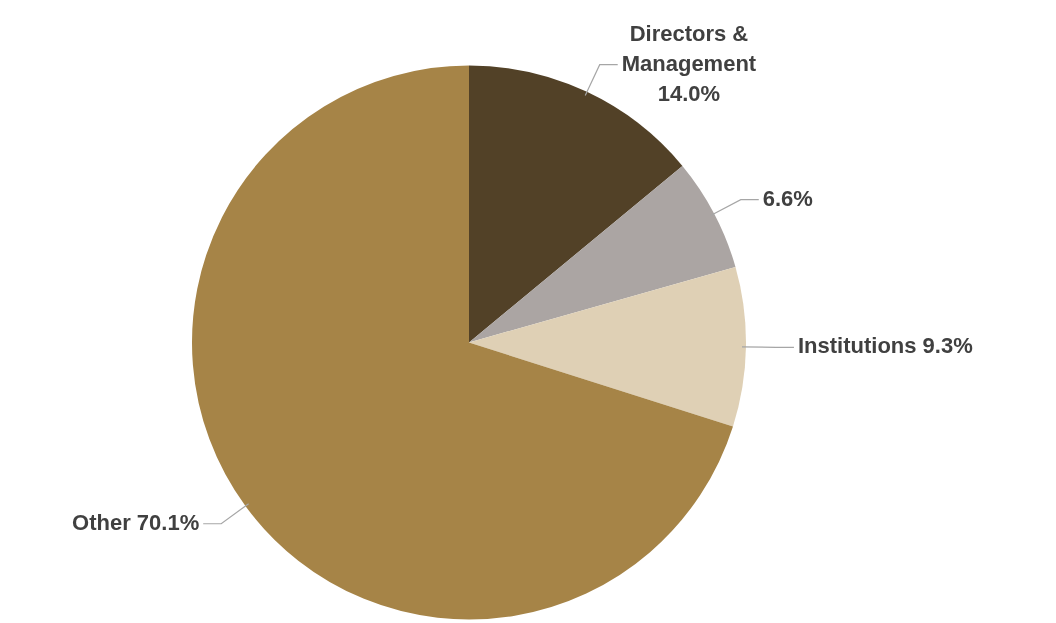  I want to click on slice-label: Institutions 9.3%, so click(885, 346).